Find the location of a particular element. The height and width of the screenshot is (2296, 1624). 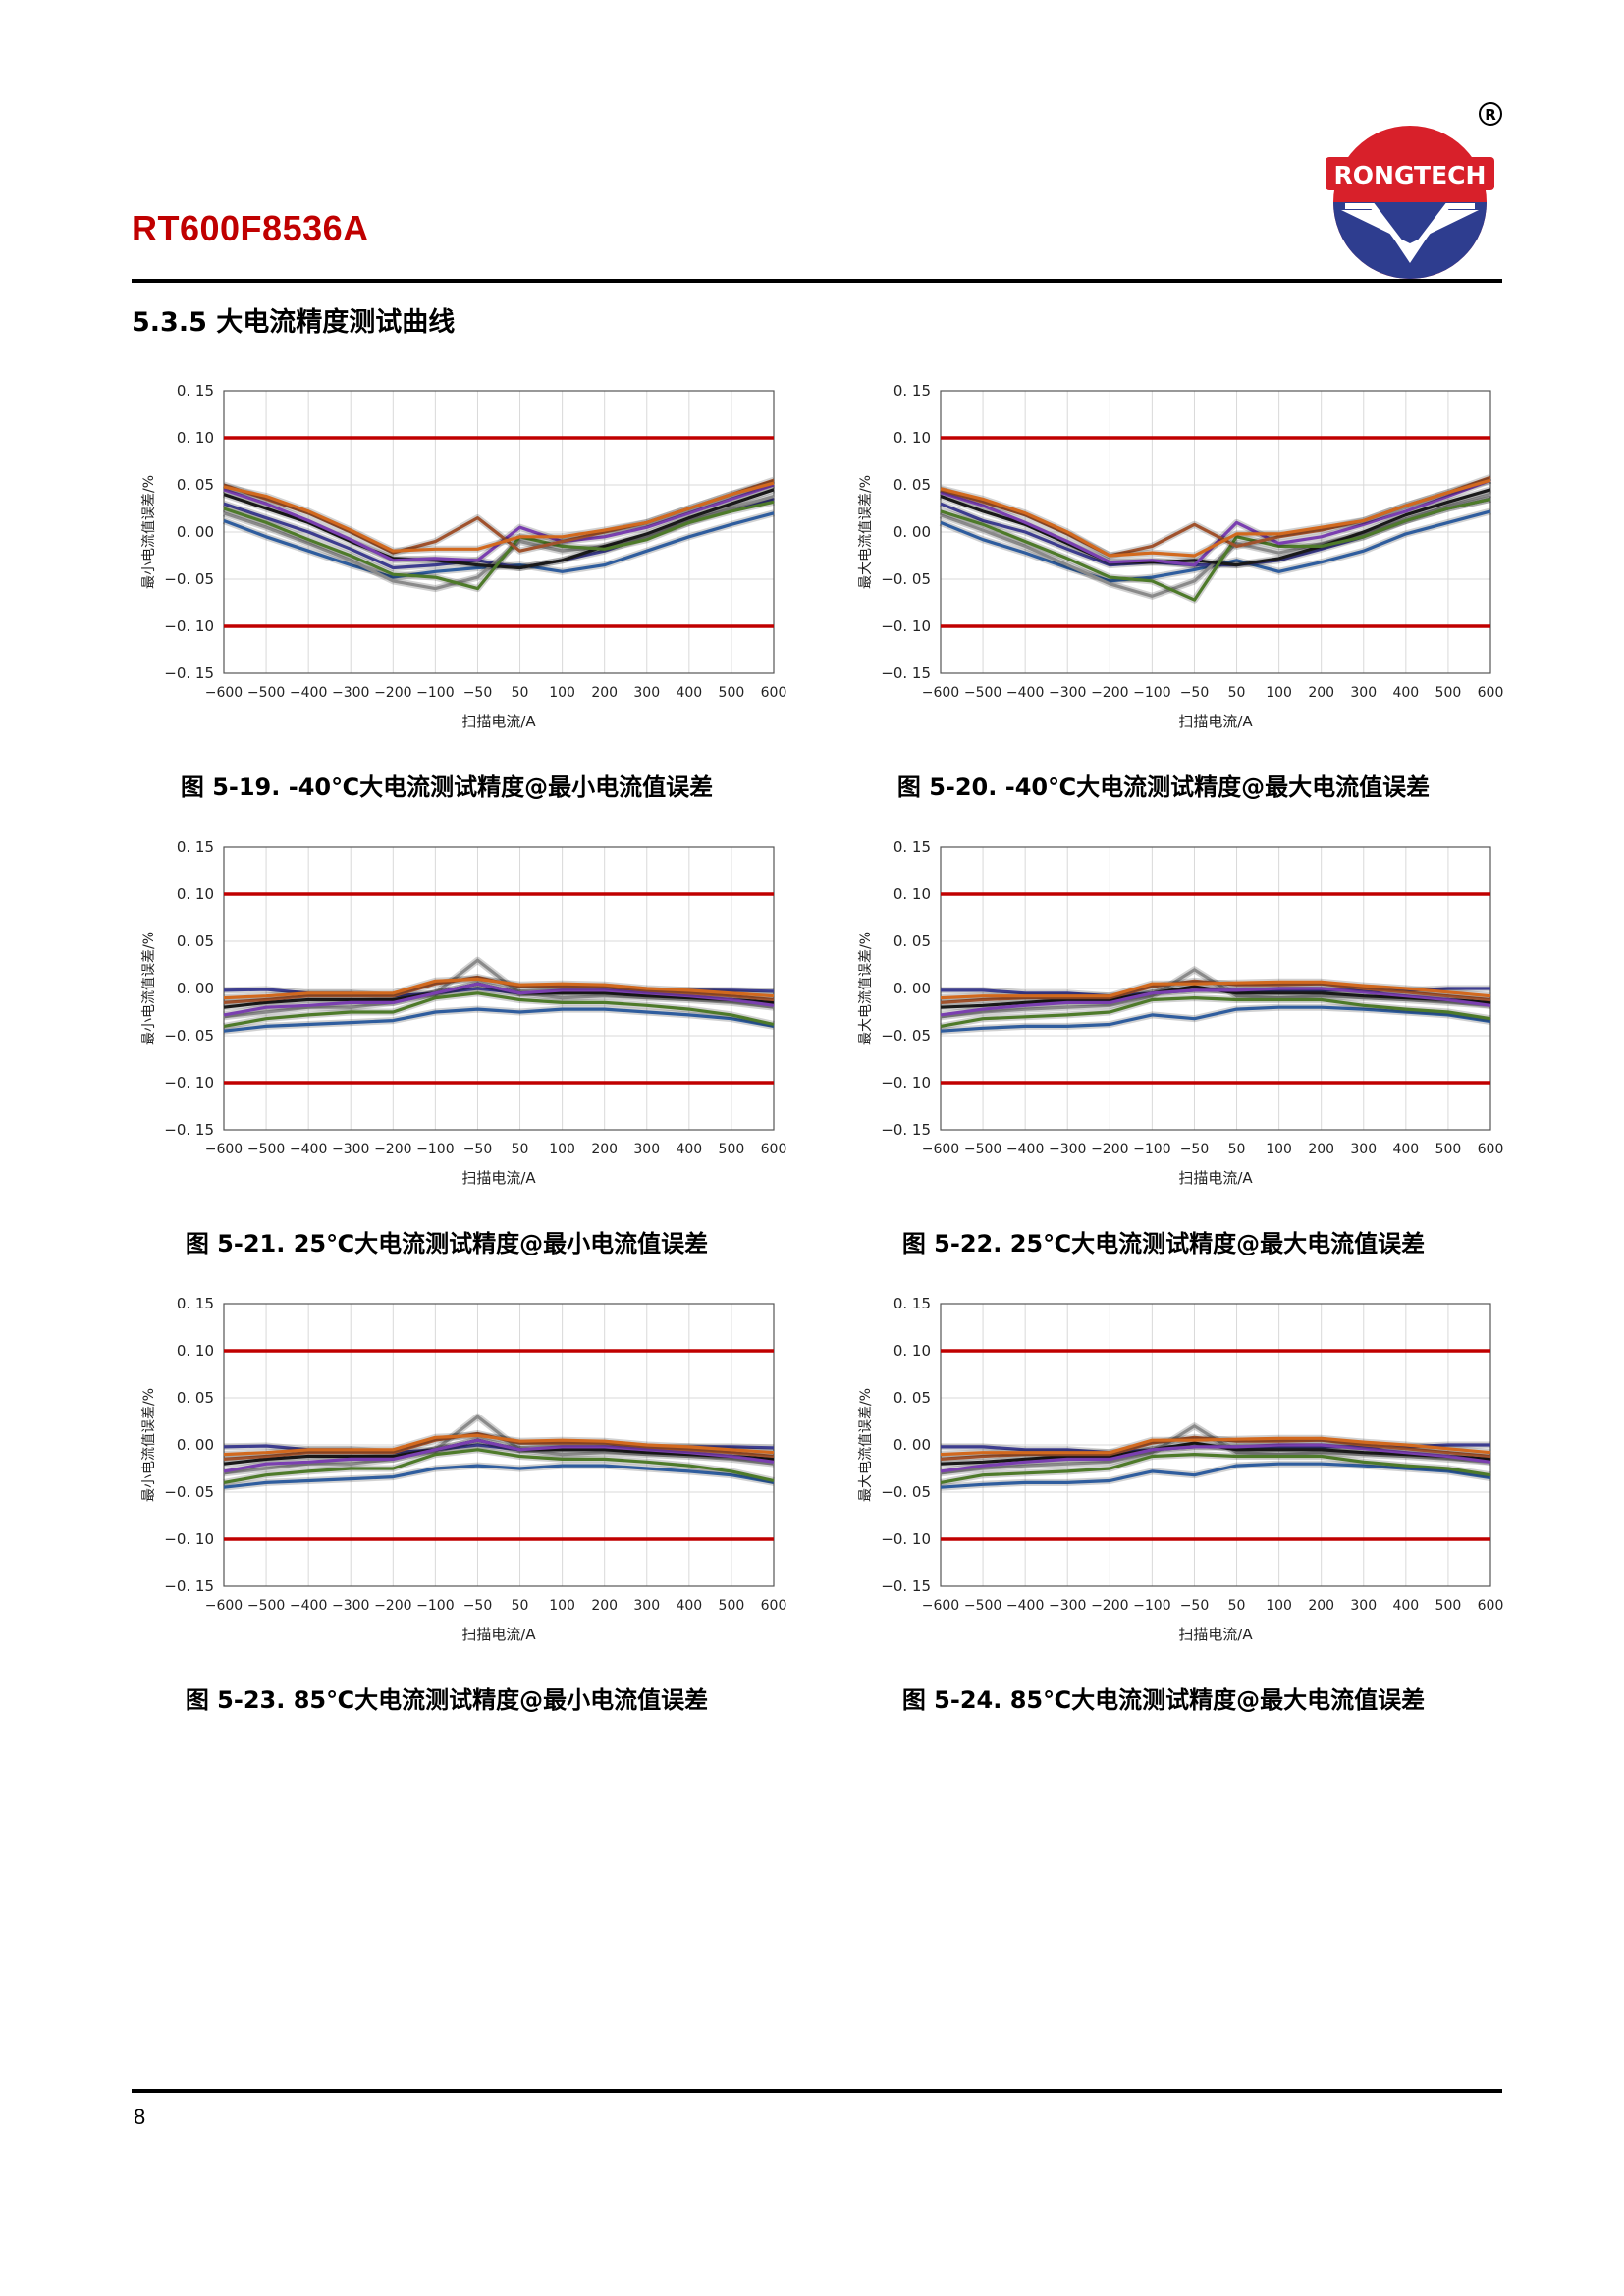

y-tick-label: 0. 05 is located at coordinates (195, 1398).